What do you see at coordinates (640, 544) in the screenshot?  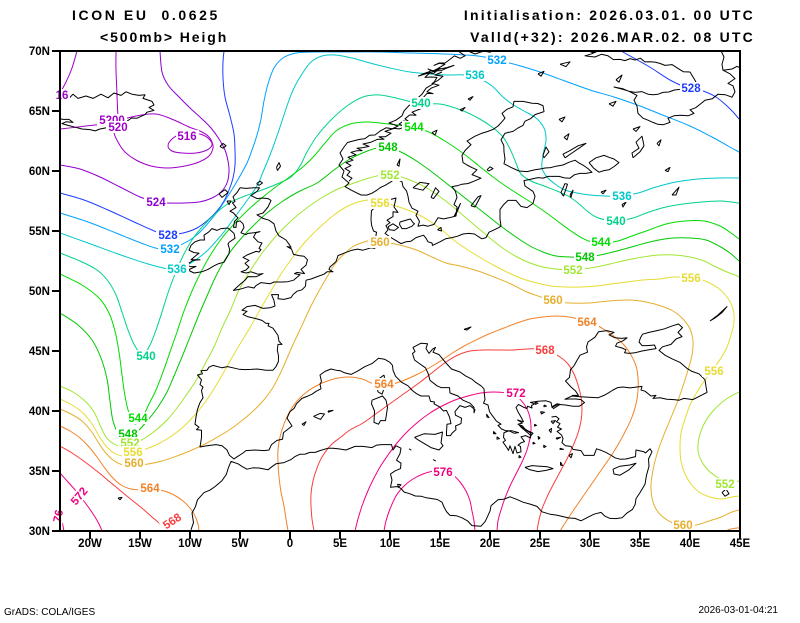 I see `svg-text: 35E` at bounding box center [640, 544].